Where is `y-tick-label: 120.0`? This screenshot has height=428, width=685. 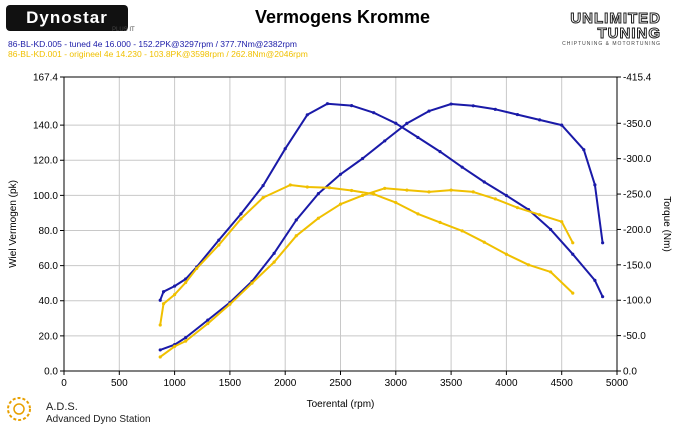
y-tick-label: 120.0 is located at coordinates (45, 161).